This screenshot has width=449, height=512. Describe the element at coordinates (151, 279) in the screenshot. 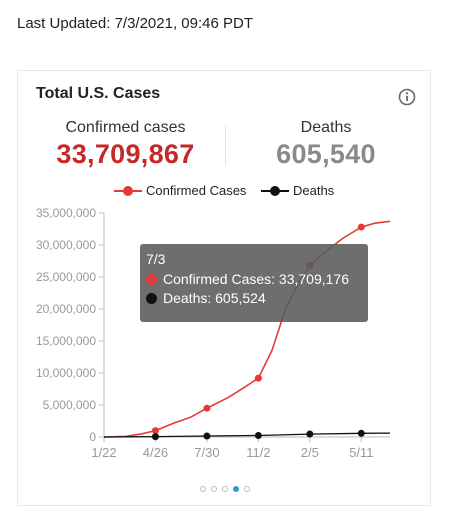

I see `tooltip-confirmed-dot-icon` at that location.